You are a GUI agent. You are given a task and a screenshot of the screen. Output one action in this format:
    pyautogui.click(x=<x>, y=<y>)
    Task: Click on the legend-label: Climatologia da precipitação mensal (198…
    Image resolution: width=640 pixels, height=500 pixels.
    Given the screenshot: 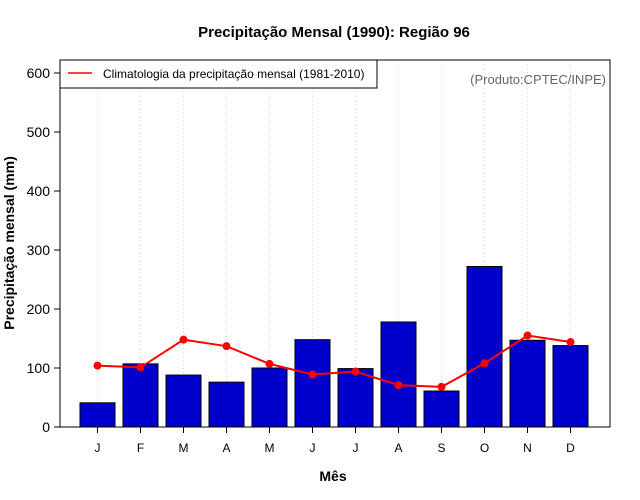 What is the action you would take?
    pyautogui.click(x=233, y=74)
    